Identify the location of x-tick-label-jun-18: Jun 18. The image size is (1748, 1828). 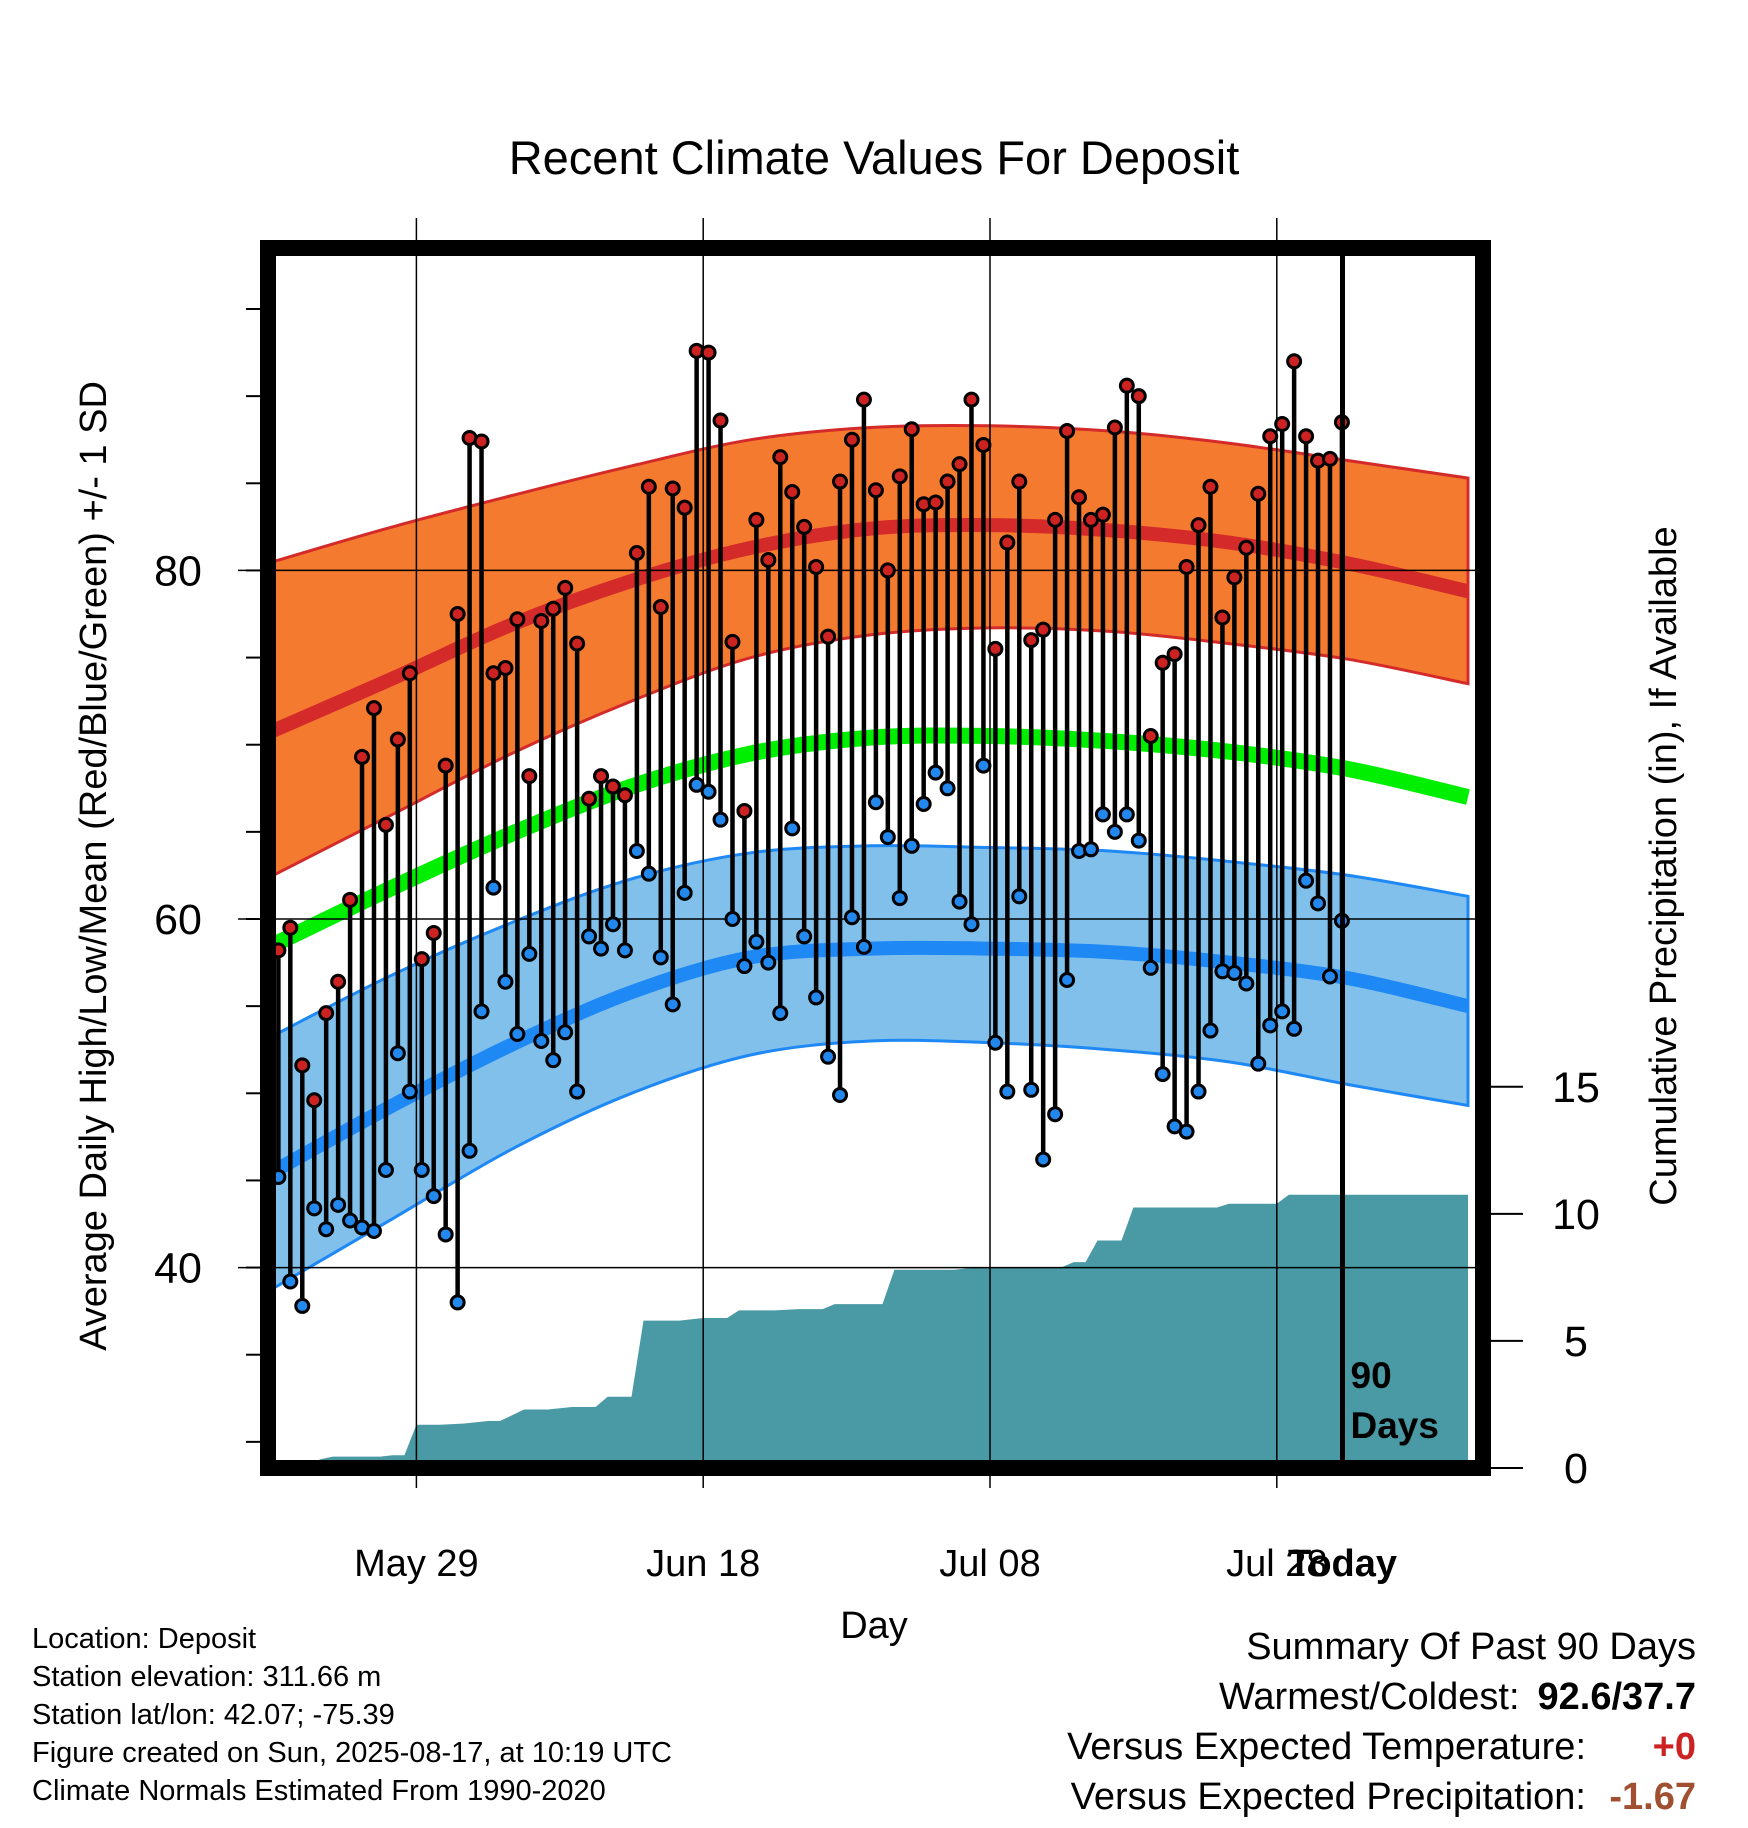
(703, 1564).